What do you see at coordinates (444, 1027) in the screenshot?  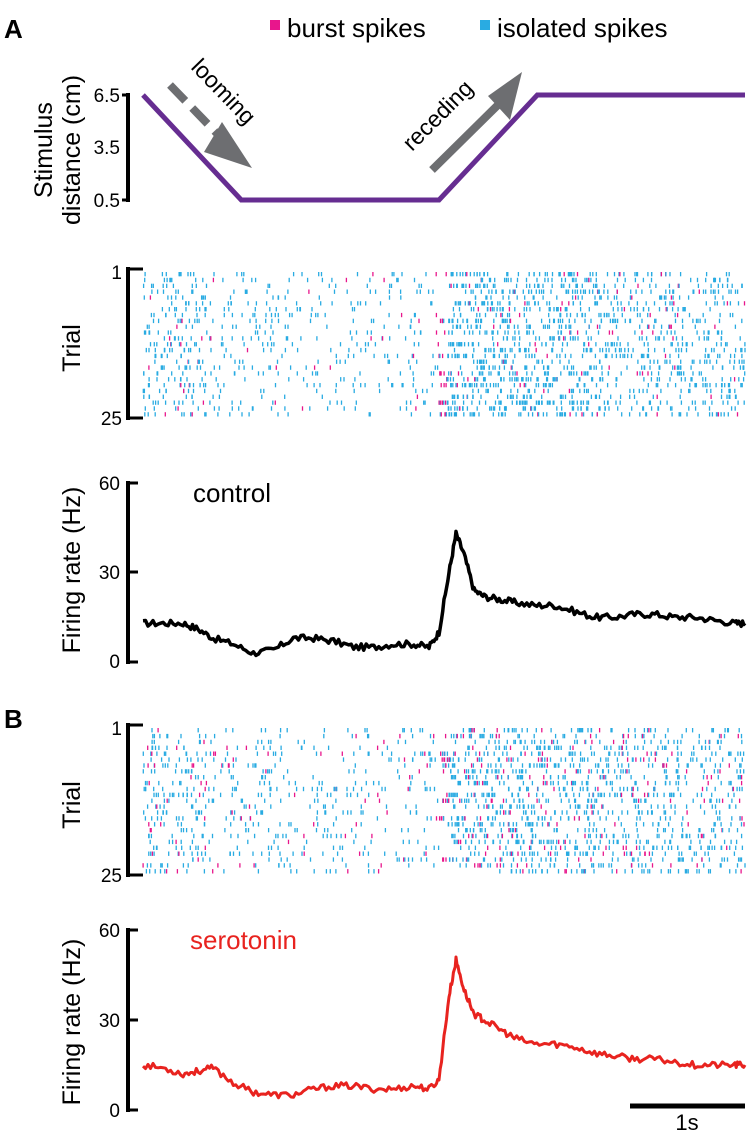 I see `serotonin-rate-line` at bounding box center [444, 1027].